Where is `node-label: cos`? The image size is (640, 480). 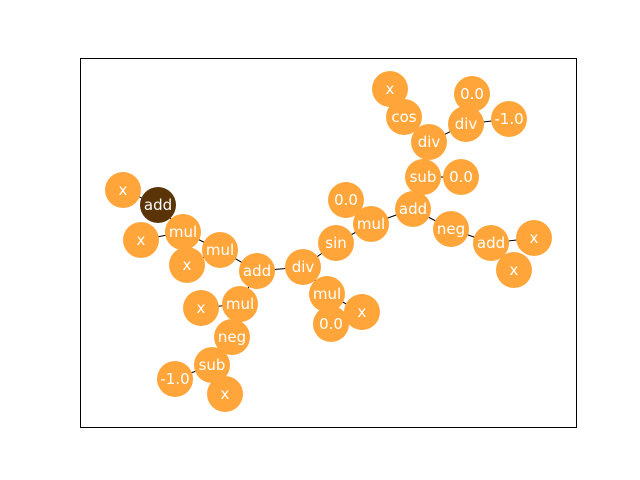
node-label: cos is located at coordinates (403, 117).